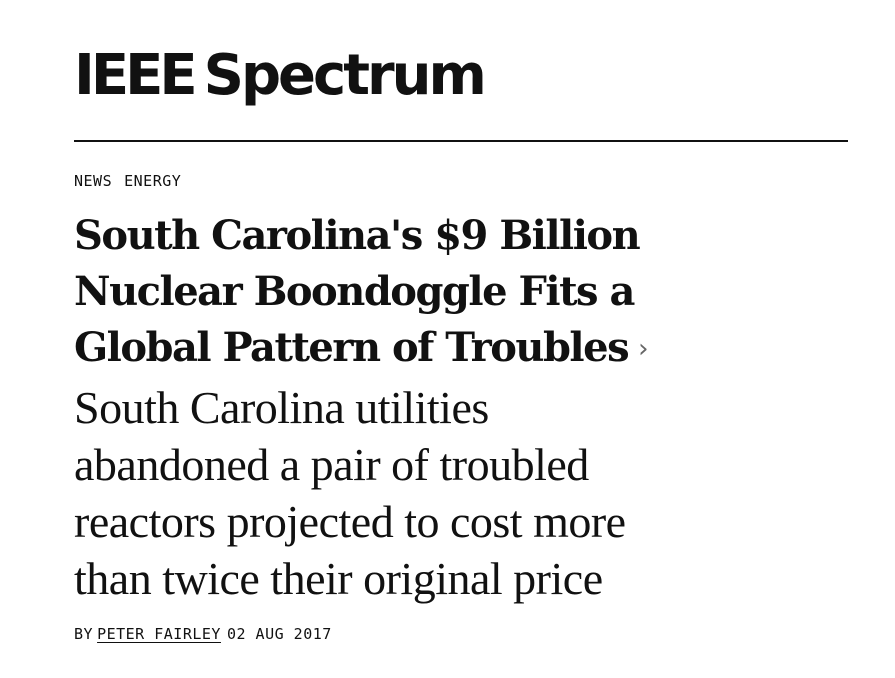 The height and width of the screenshot is (678, 895). I want to click on dek-line: reactors projected to cost more, so click(350, 521).